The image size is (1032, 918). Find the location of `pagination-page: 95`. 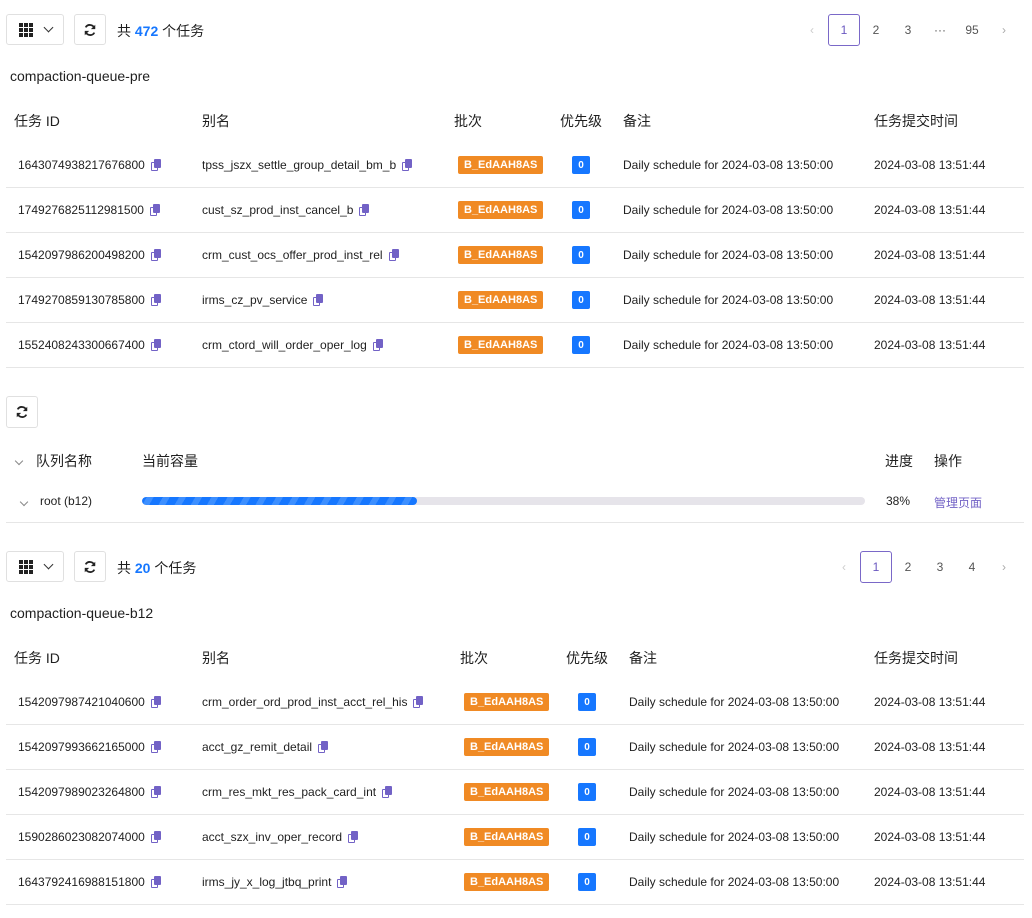

pagination-page: 95 is located at coordinates (972, 30).